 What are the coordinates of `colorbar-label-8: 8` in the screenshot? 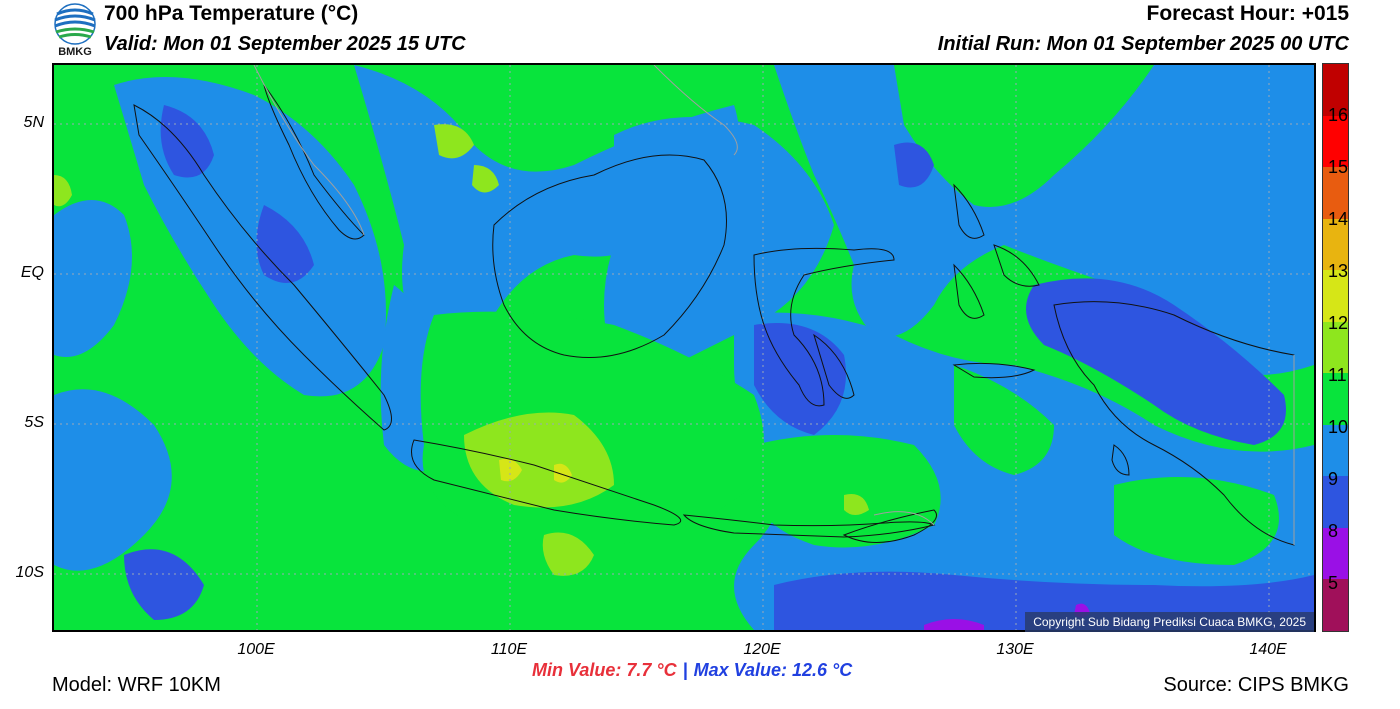 It's located at (1333, 531).